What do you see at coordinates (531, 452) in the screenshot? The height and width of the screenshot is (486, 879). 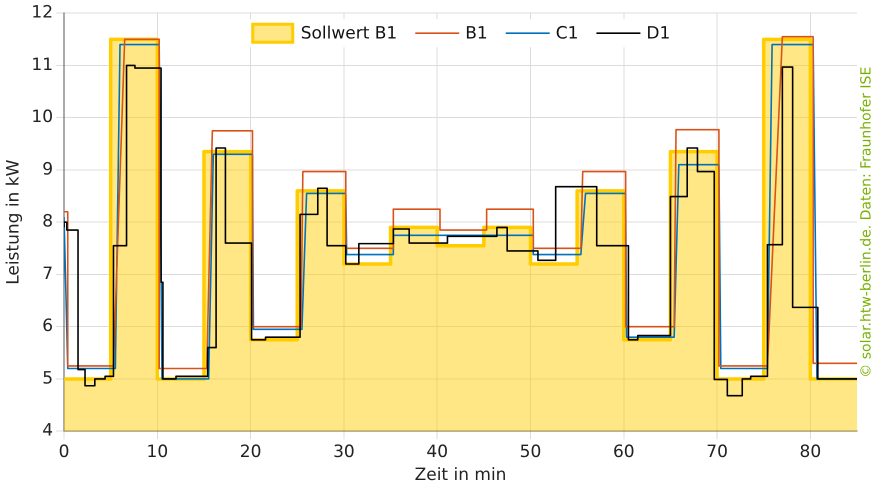 I see `x-tick-label: 50` at bounding box center [531, 452].